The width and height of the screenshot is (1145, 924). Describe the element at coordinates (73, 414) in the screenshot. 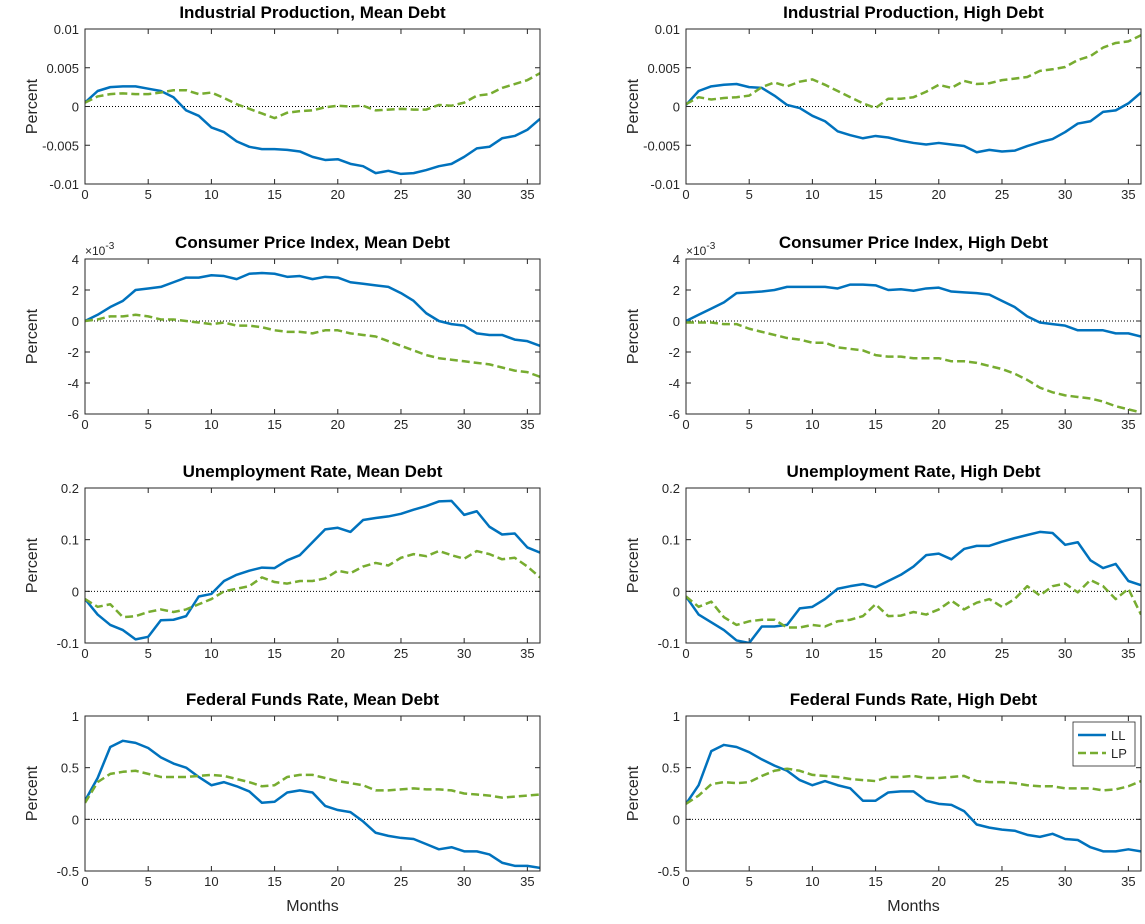

I see `y-tick-label: -6` at that location.